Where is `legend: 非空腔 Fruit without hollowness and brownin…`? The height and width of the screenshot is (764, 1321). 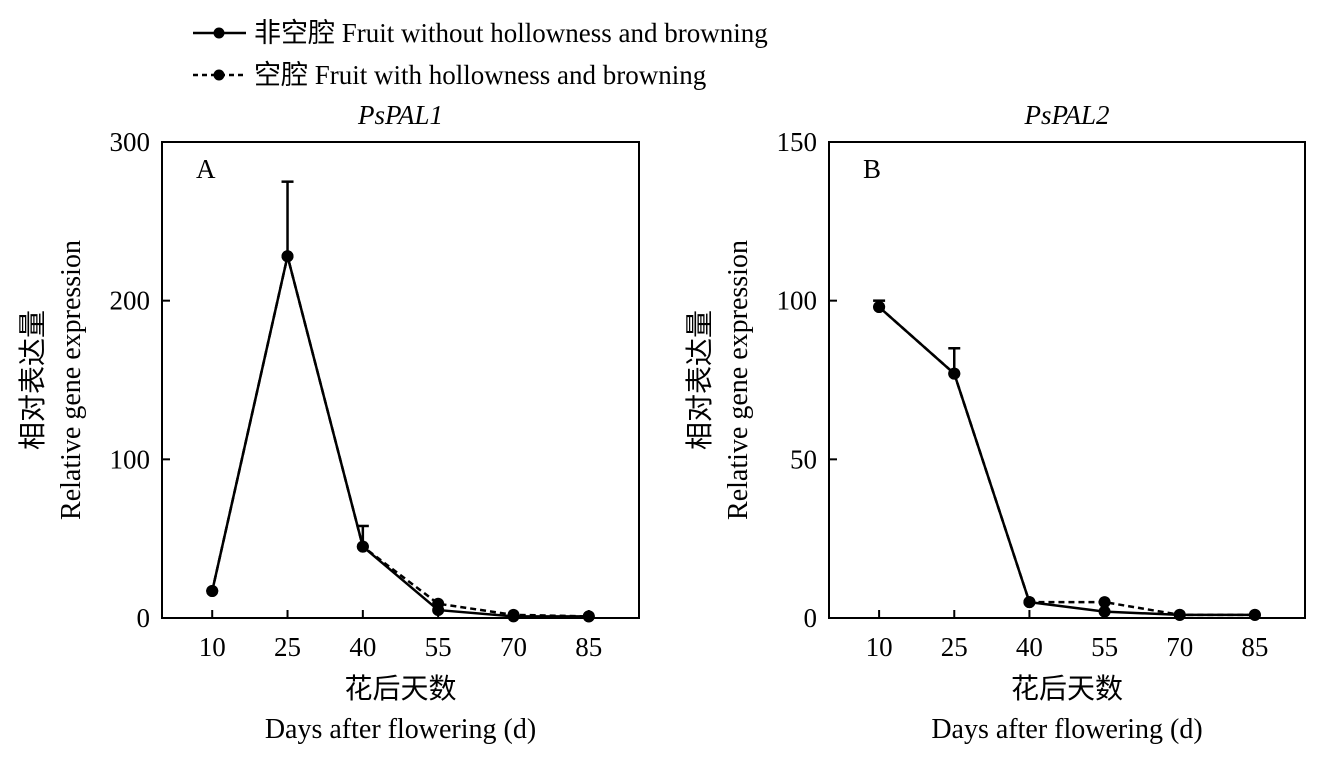 legend: 非空腔 Fruit without hollowness and brownin… is located at coordinates (480, 54).